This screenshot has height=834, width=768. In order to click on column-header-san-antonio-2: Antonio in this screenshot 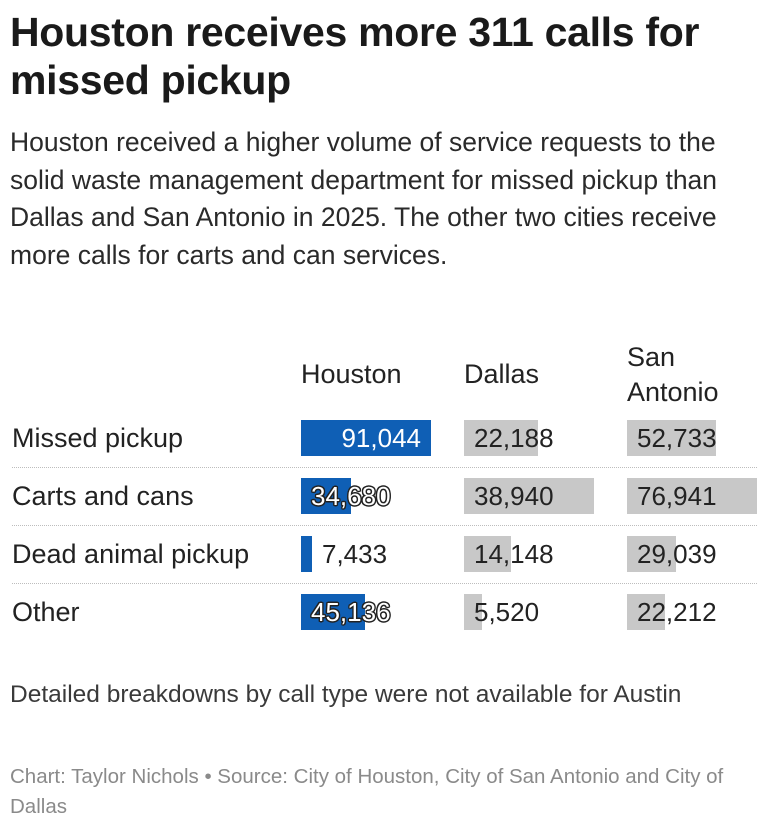, I will do `click(673, 392)`.